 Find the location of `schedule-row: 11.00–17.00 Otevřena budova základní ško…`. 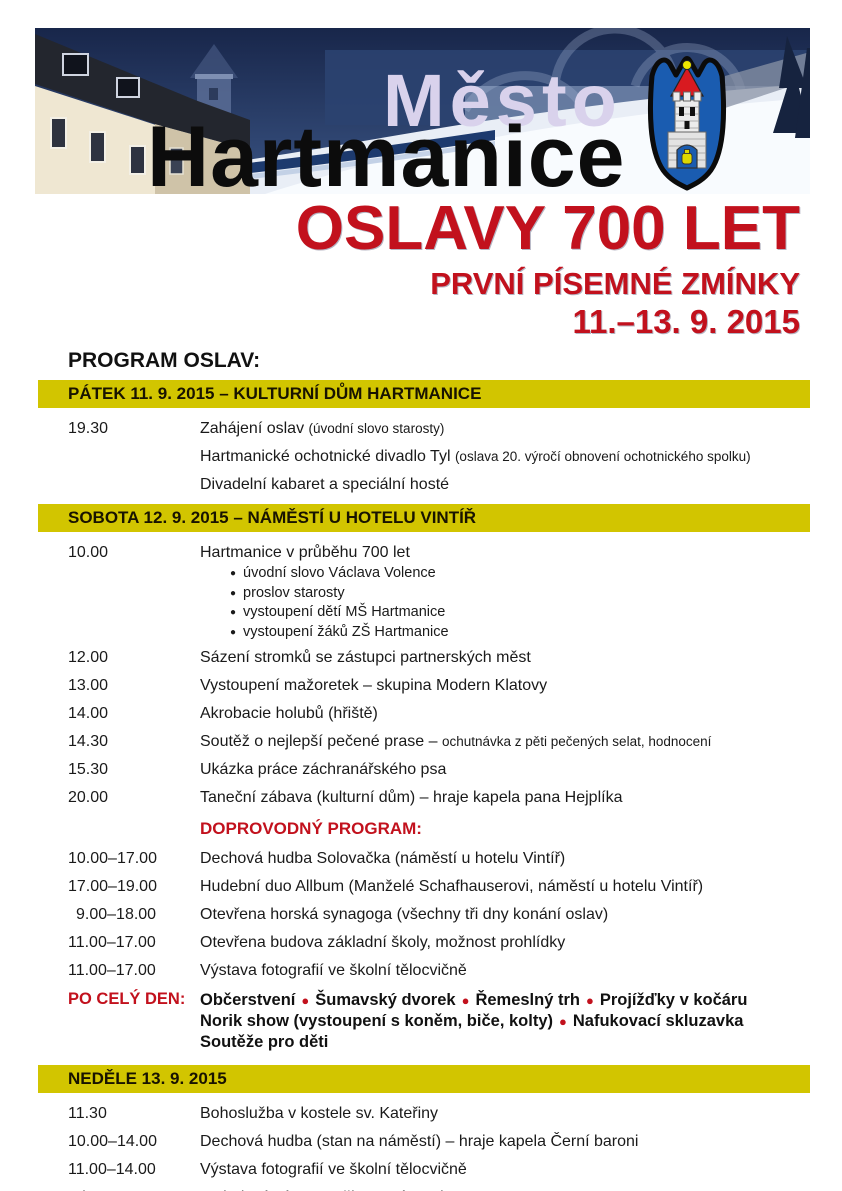

schedule-row: 11.00–17.00 Otevřena budova základní ško… is located at coordinates (439, 943).